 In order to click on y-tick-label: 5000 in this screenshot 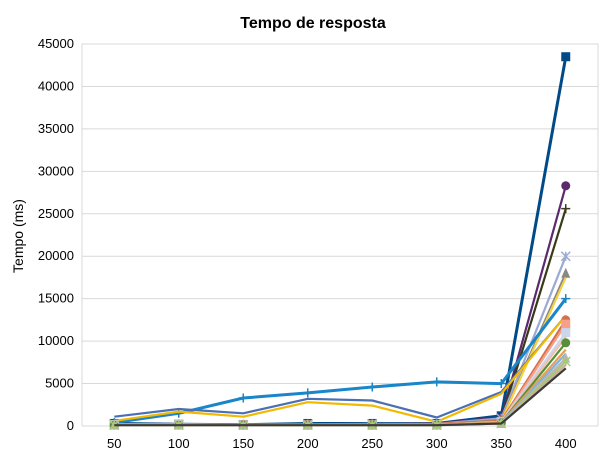, I will do `click(59, 383)`.